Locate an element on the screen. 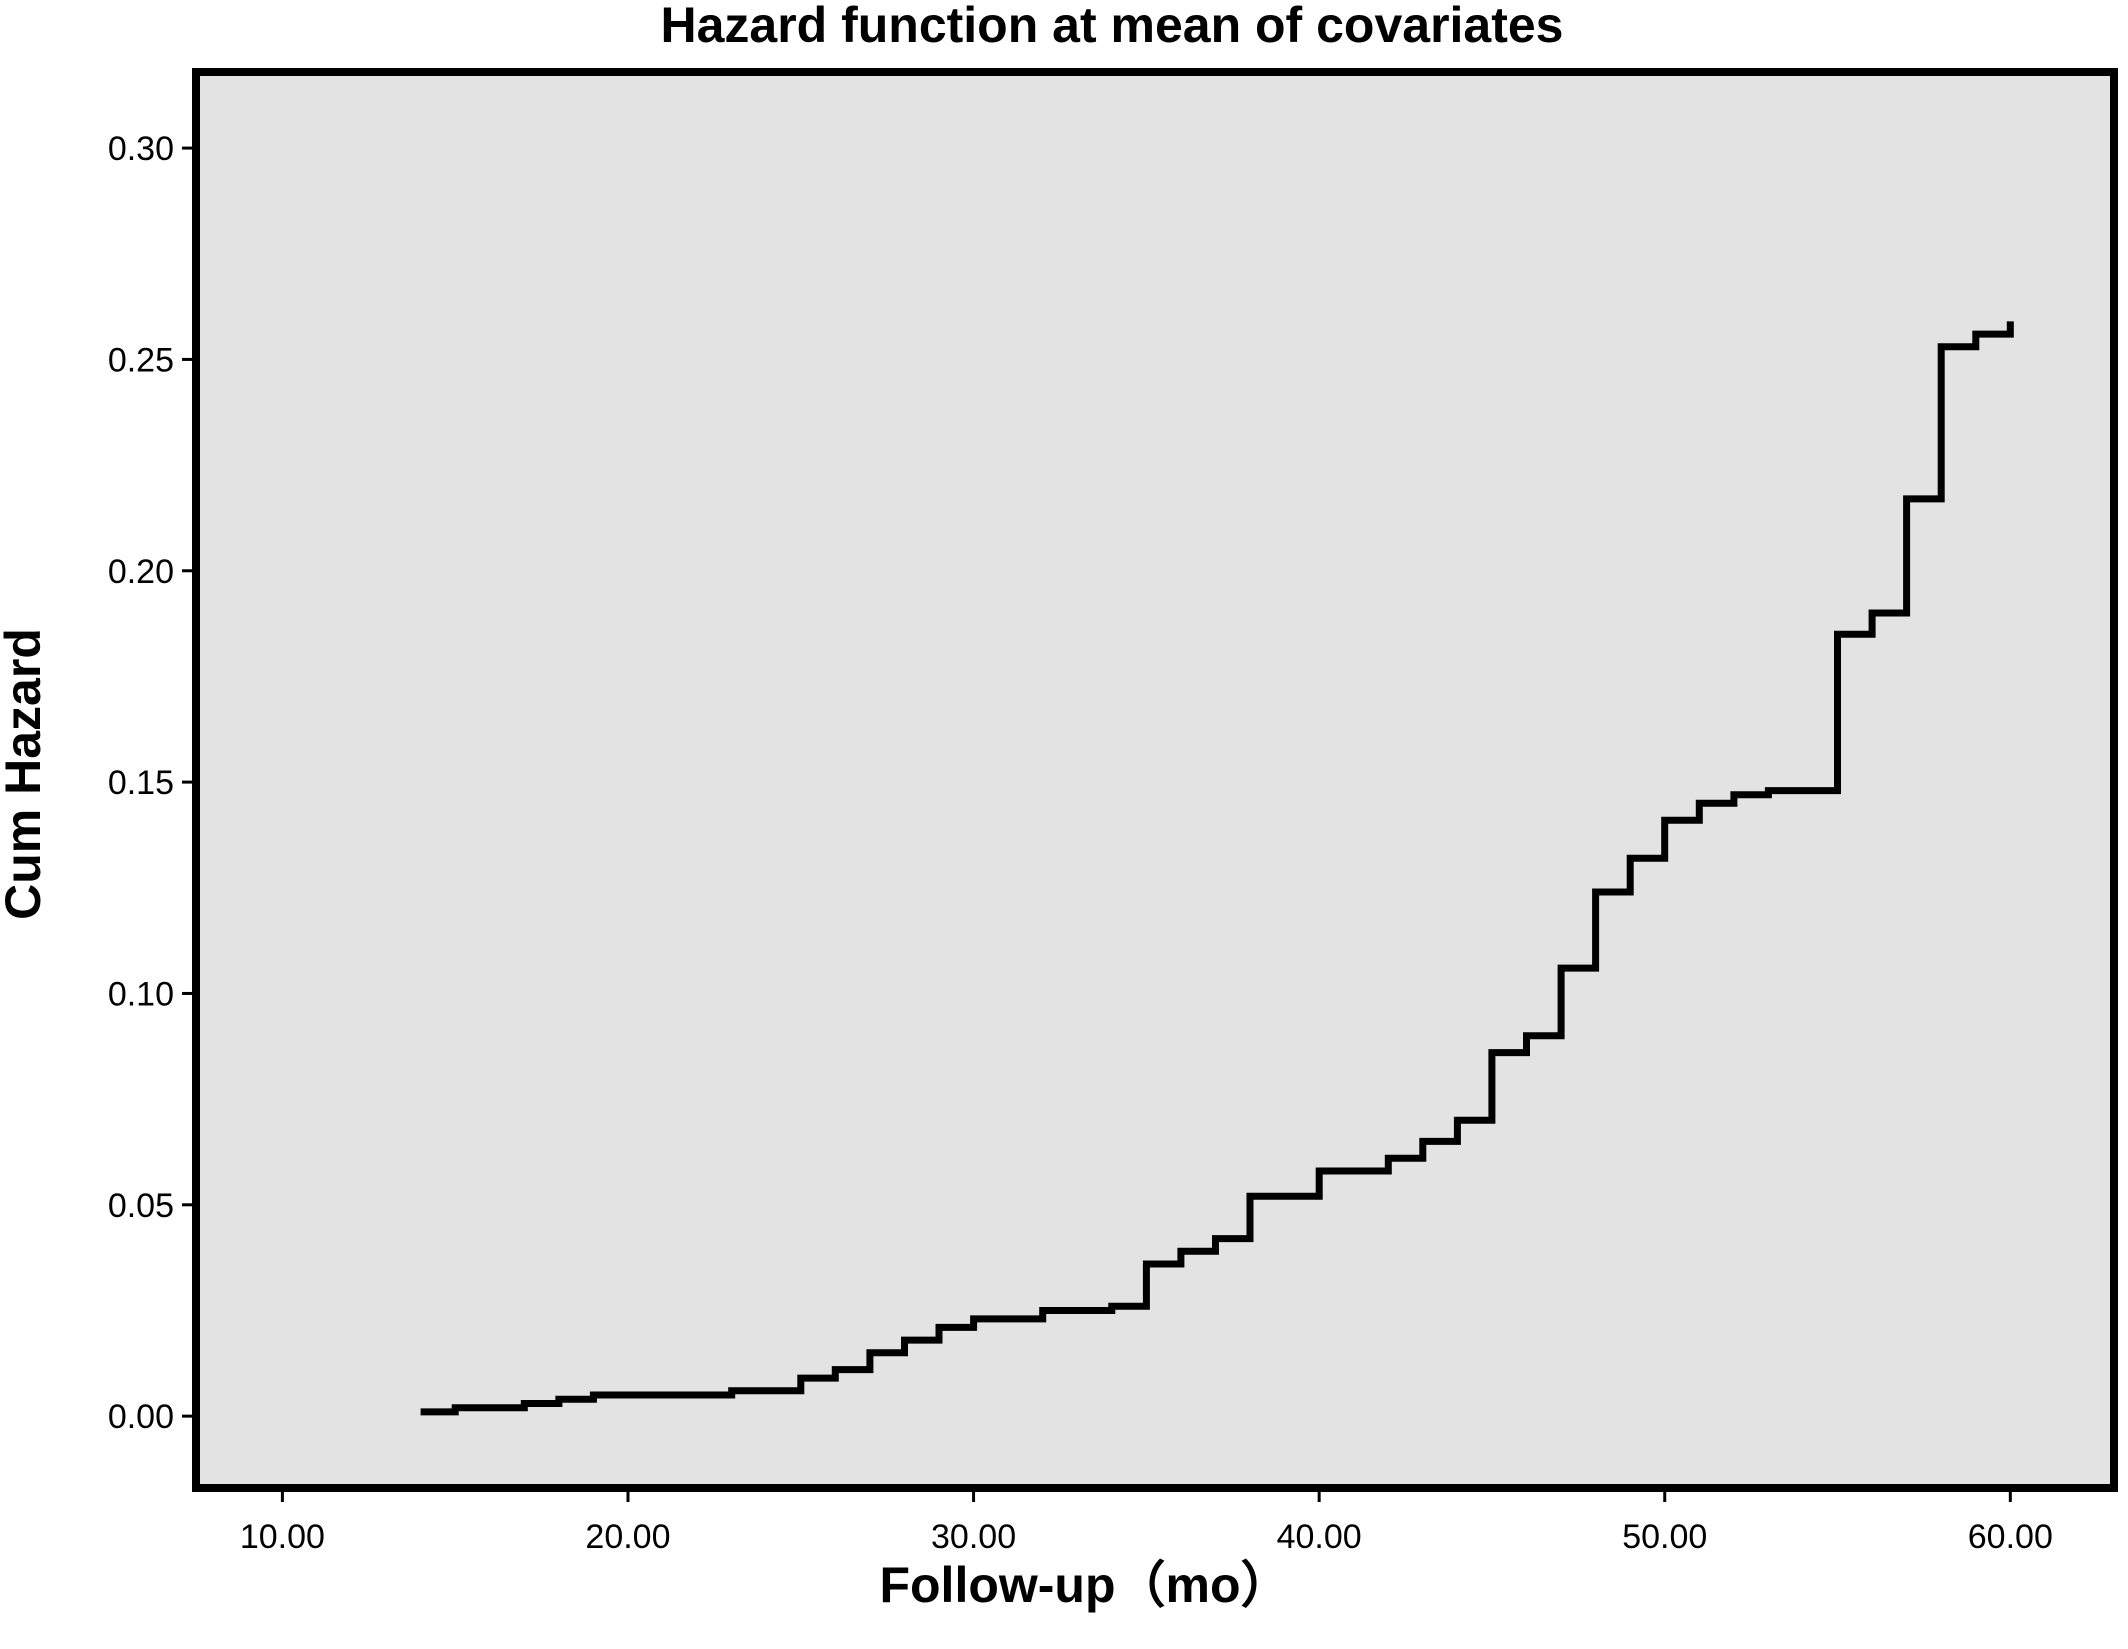 The image size is (2128, 1649). x-tick-label: 20.00 is located at coordinates (627, 1537).